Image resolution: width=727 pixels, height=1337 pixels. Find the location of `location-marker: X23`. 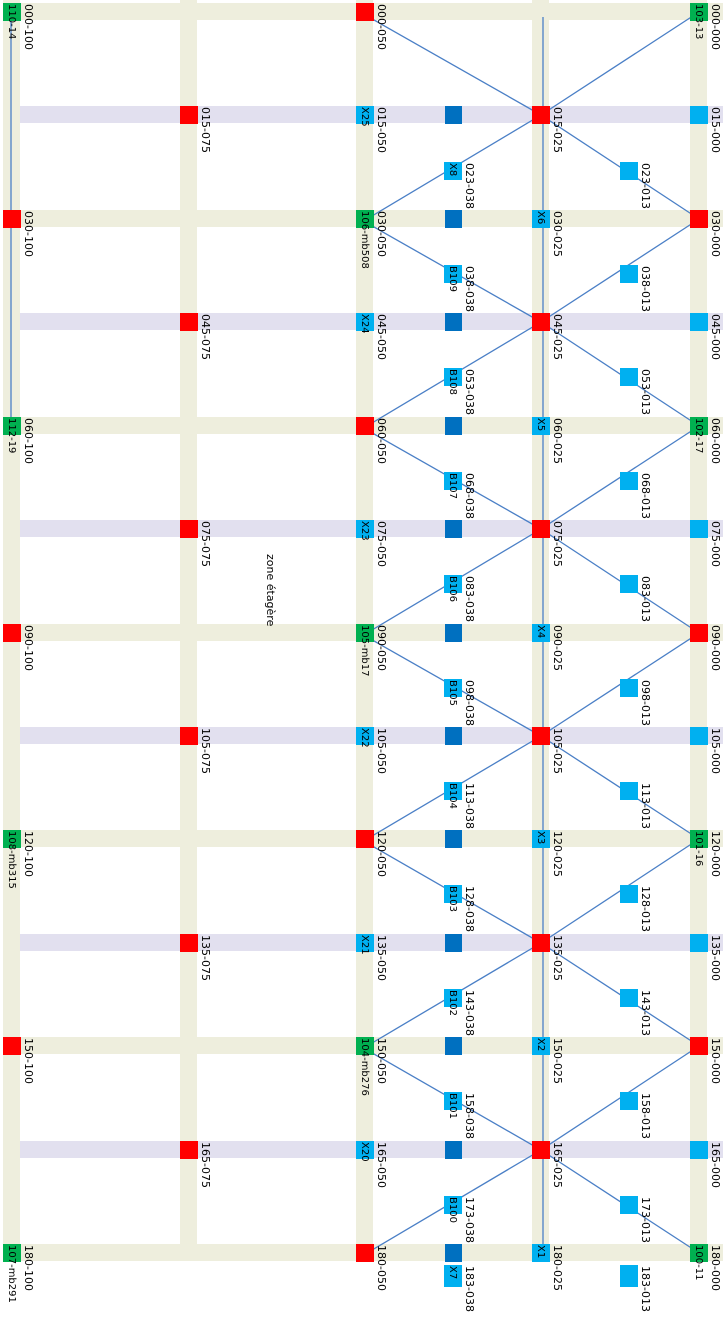

location-marker: X23 is located at coordinates (365, 530).